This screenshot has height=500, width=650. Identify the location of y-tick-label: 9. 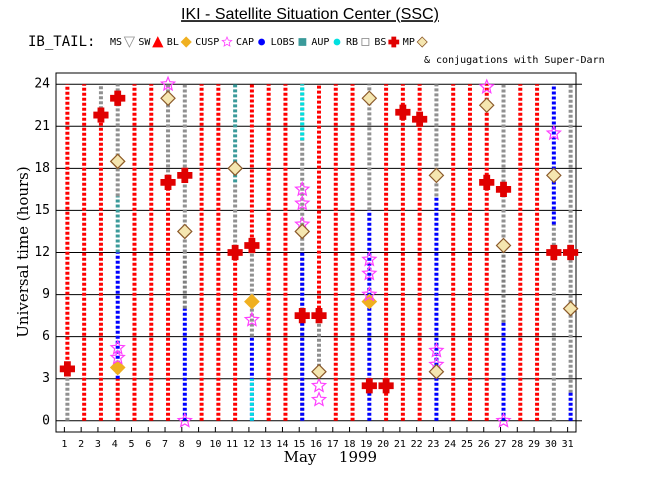
(46, 294).